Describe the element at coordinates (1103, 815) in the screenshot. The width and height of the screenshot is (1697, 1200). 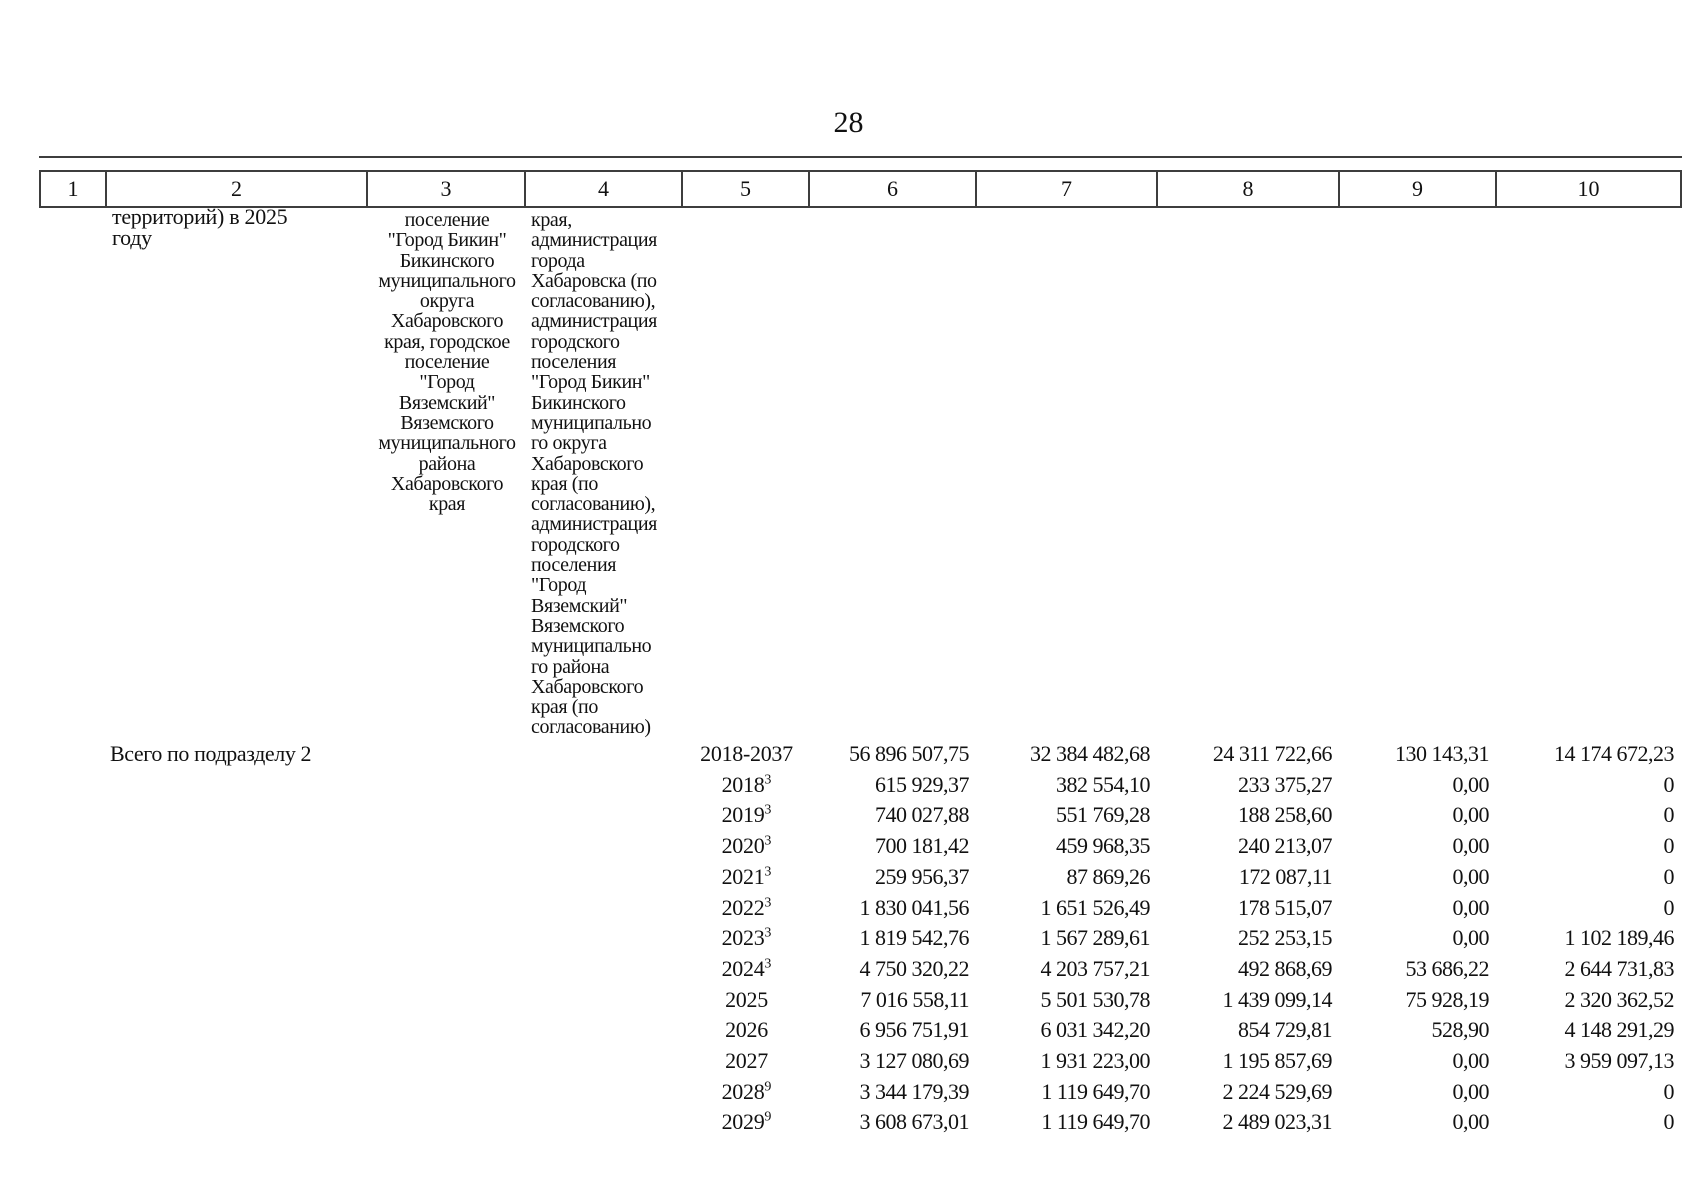
I see `value-cell-col7: 551 769,28` at that location.